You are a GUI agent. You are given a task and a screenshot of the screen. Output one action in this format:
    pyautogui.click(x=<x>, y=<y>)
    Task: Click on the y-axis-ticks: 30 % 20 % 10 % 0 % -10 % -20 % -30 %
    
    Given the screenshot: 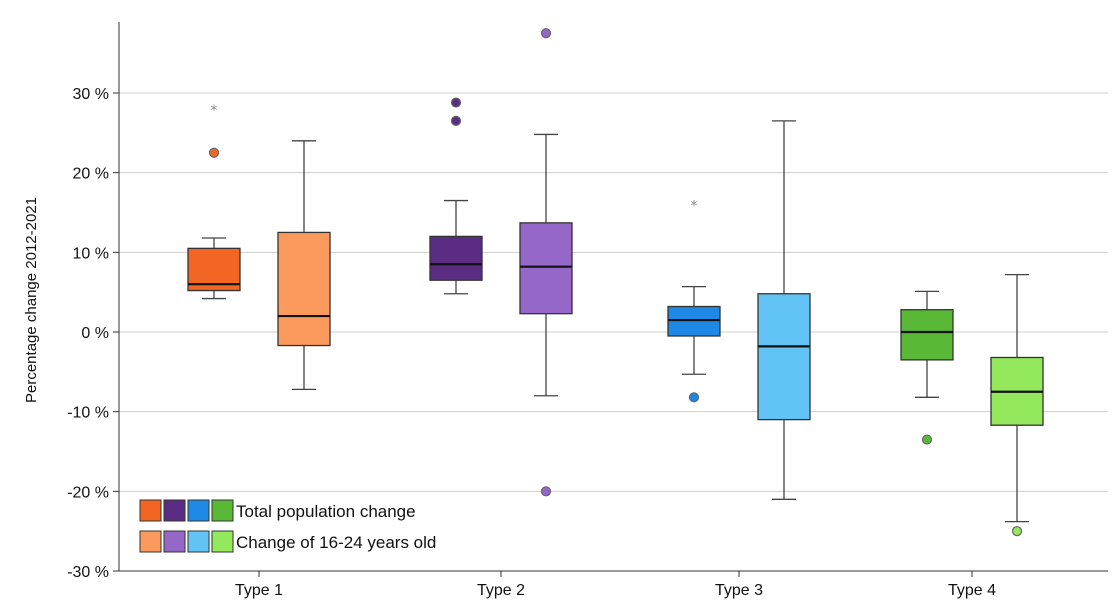 What is the action you would take?
    pyautogui.click(x=93, y=333)
    